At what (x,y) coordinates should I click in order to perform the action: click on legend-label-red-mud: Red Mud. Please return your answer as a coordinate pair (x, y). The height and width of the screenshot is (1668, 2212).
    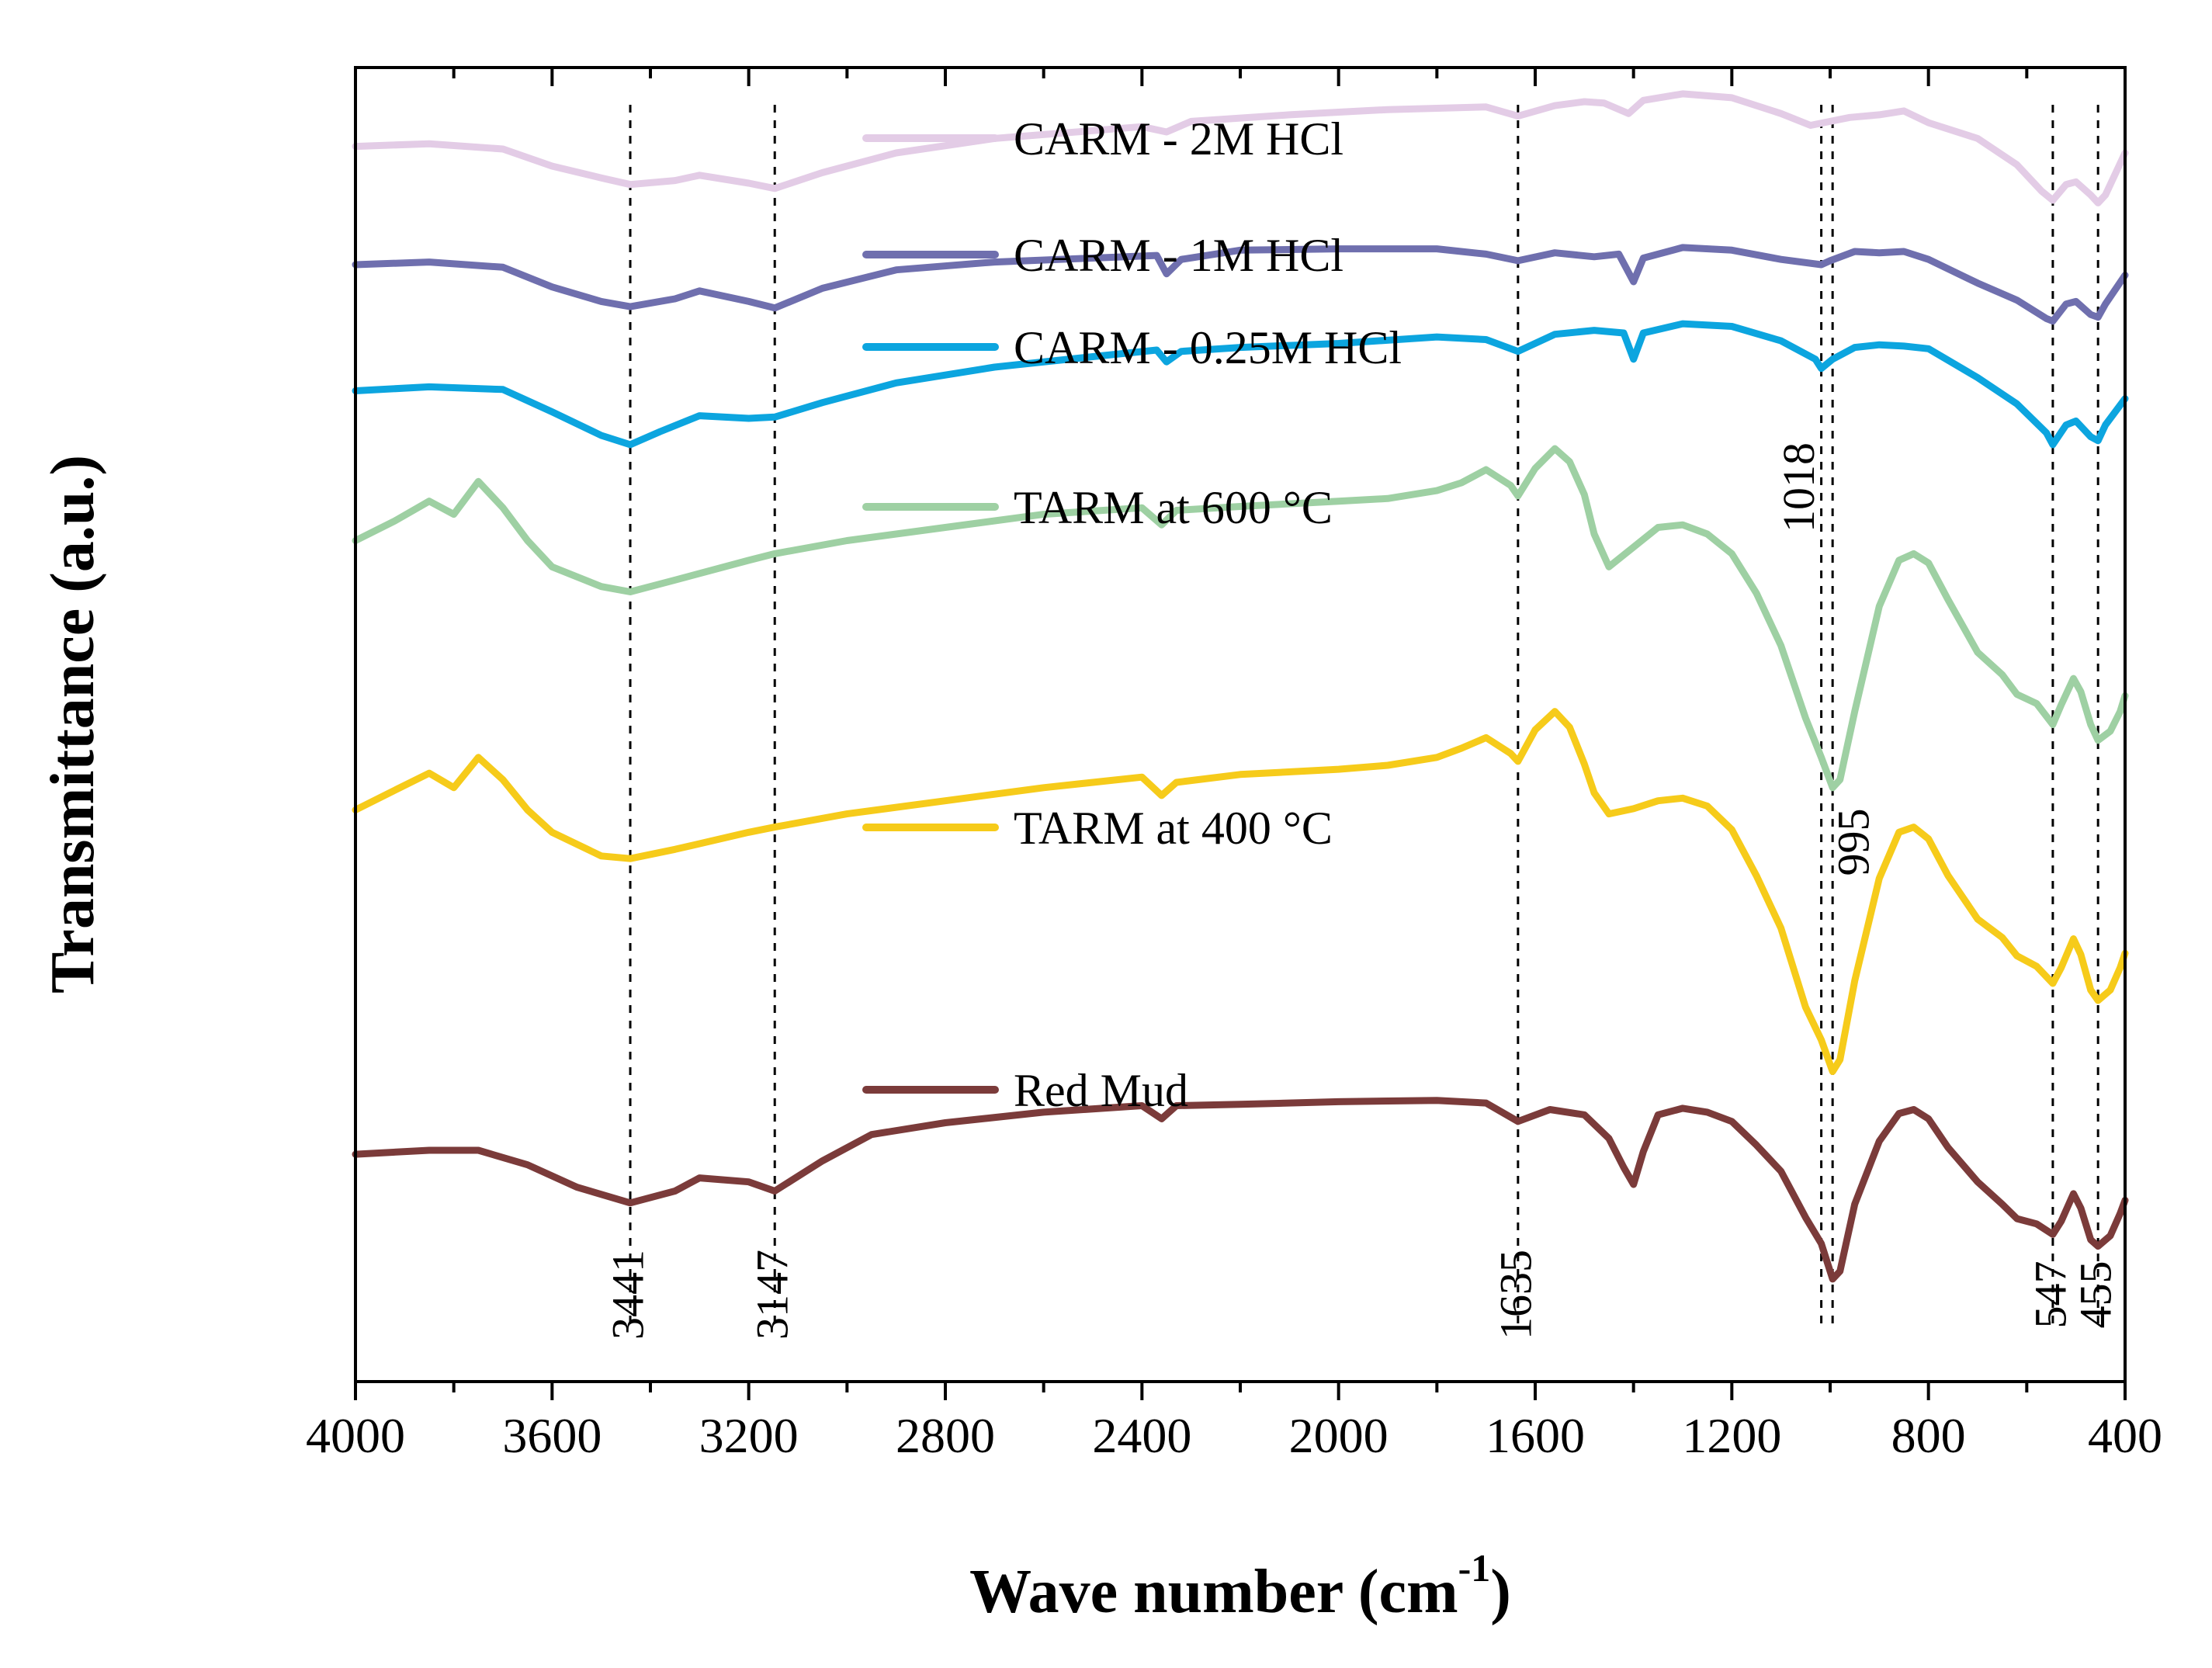
    Looking at the image, I should click on (1101, 1090).